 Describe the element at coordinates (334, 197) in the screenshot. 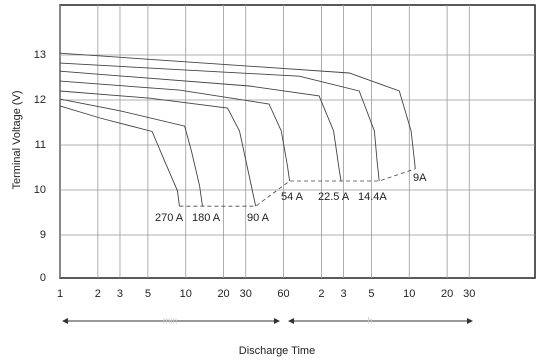

I see `curve-label: 22.5 A` at that location.